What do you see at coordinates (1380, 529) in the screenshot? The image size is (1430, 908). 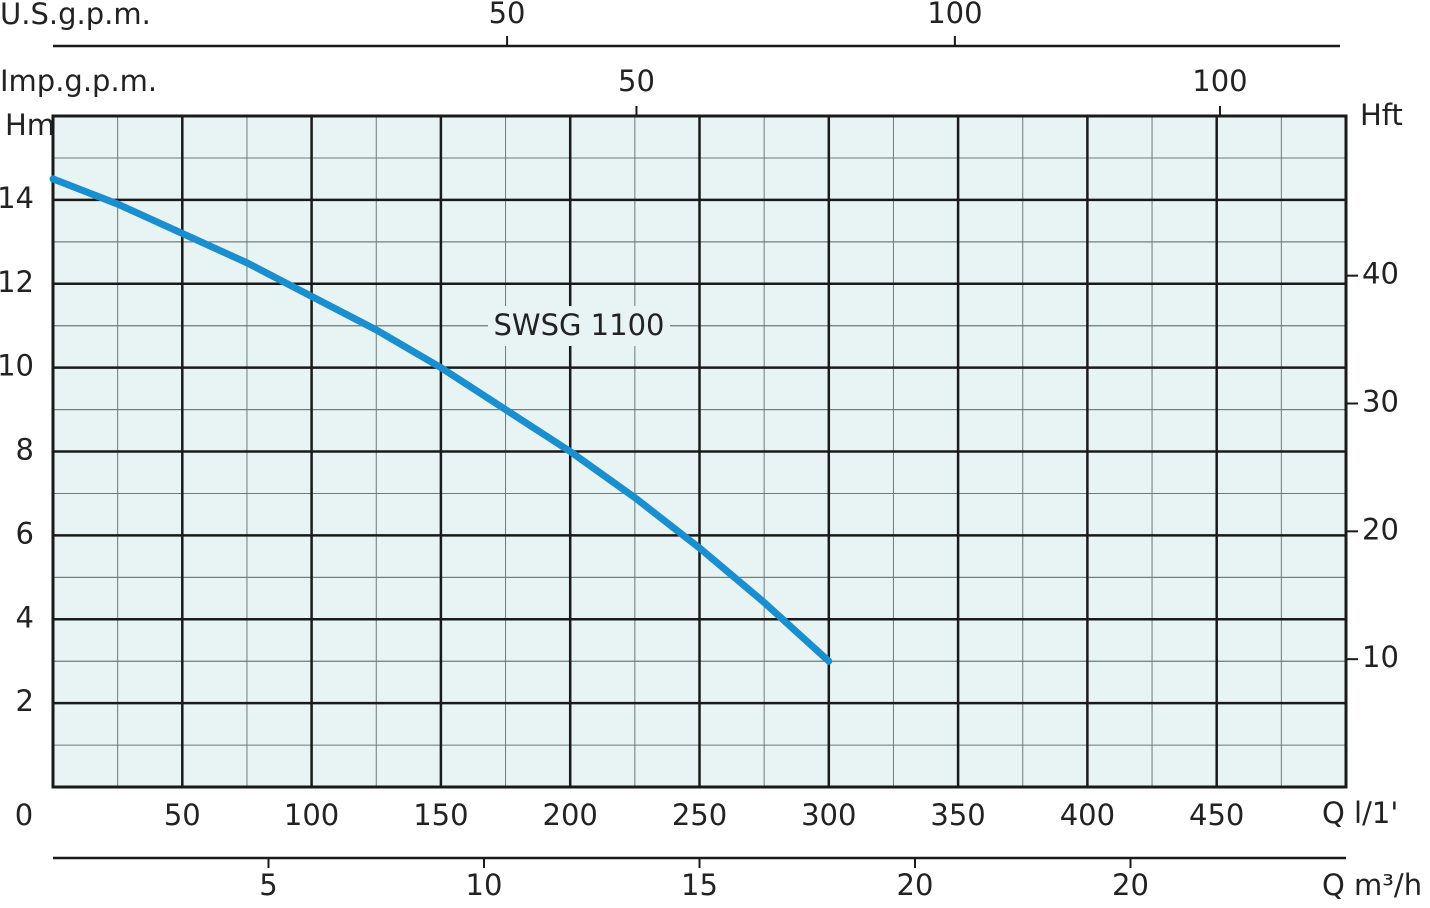 I see `y2-tick-label: 20` at bounding box center [1380, 529].